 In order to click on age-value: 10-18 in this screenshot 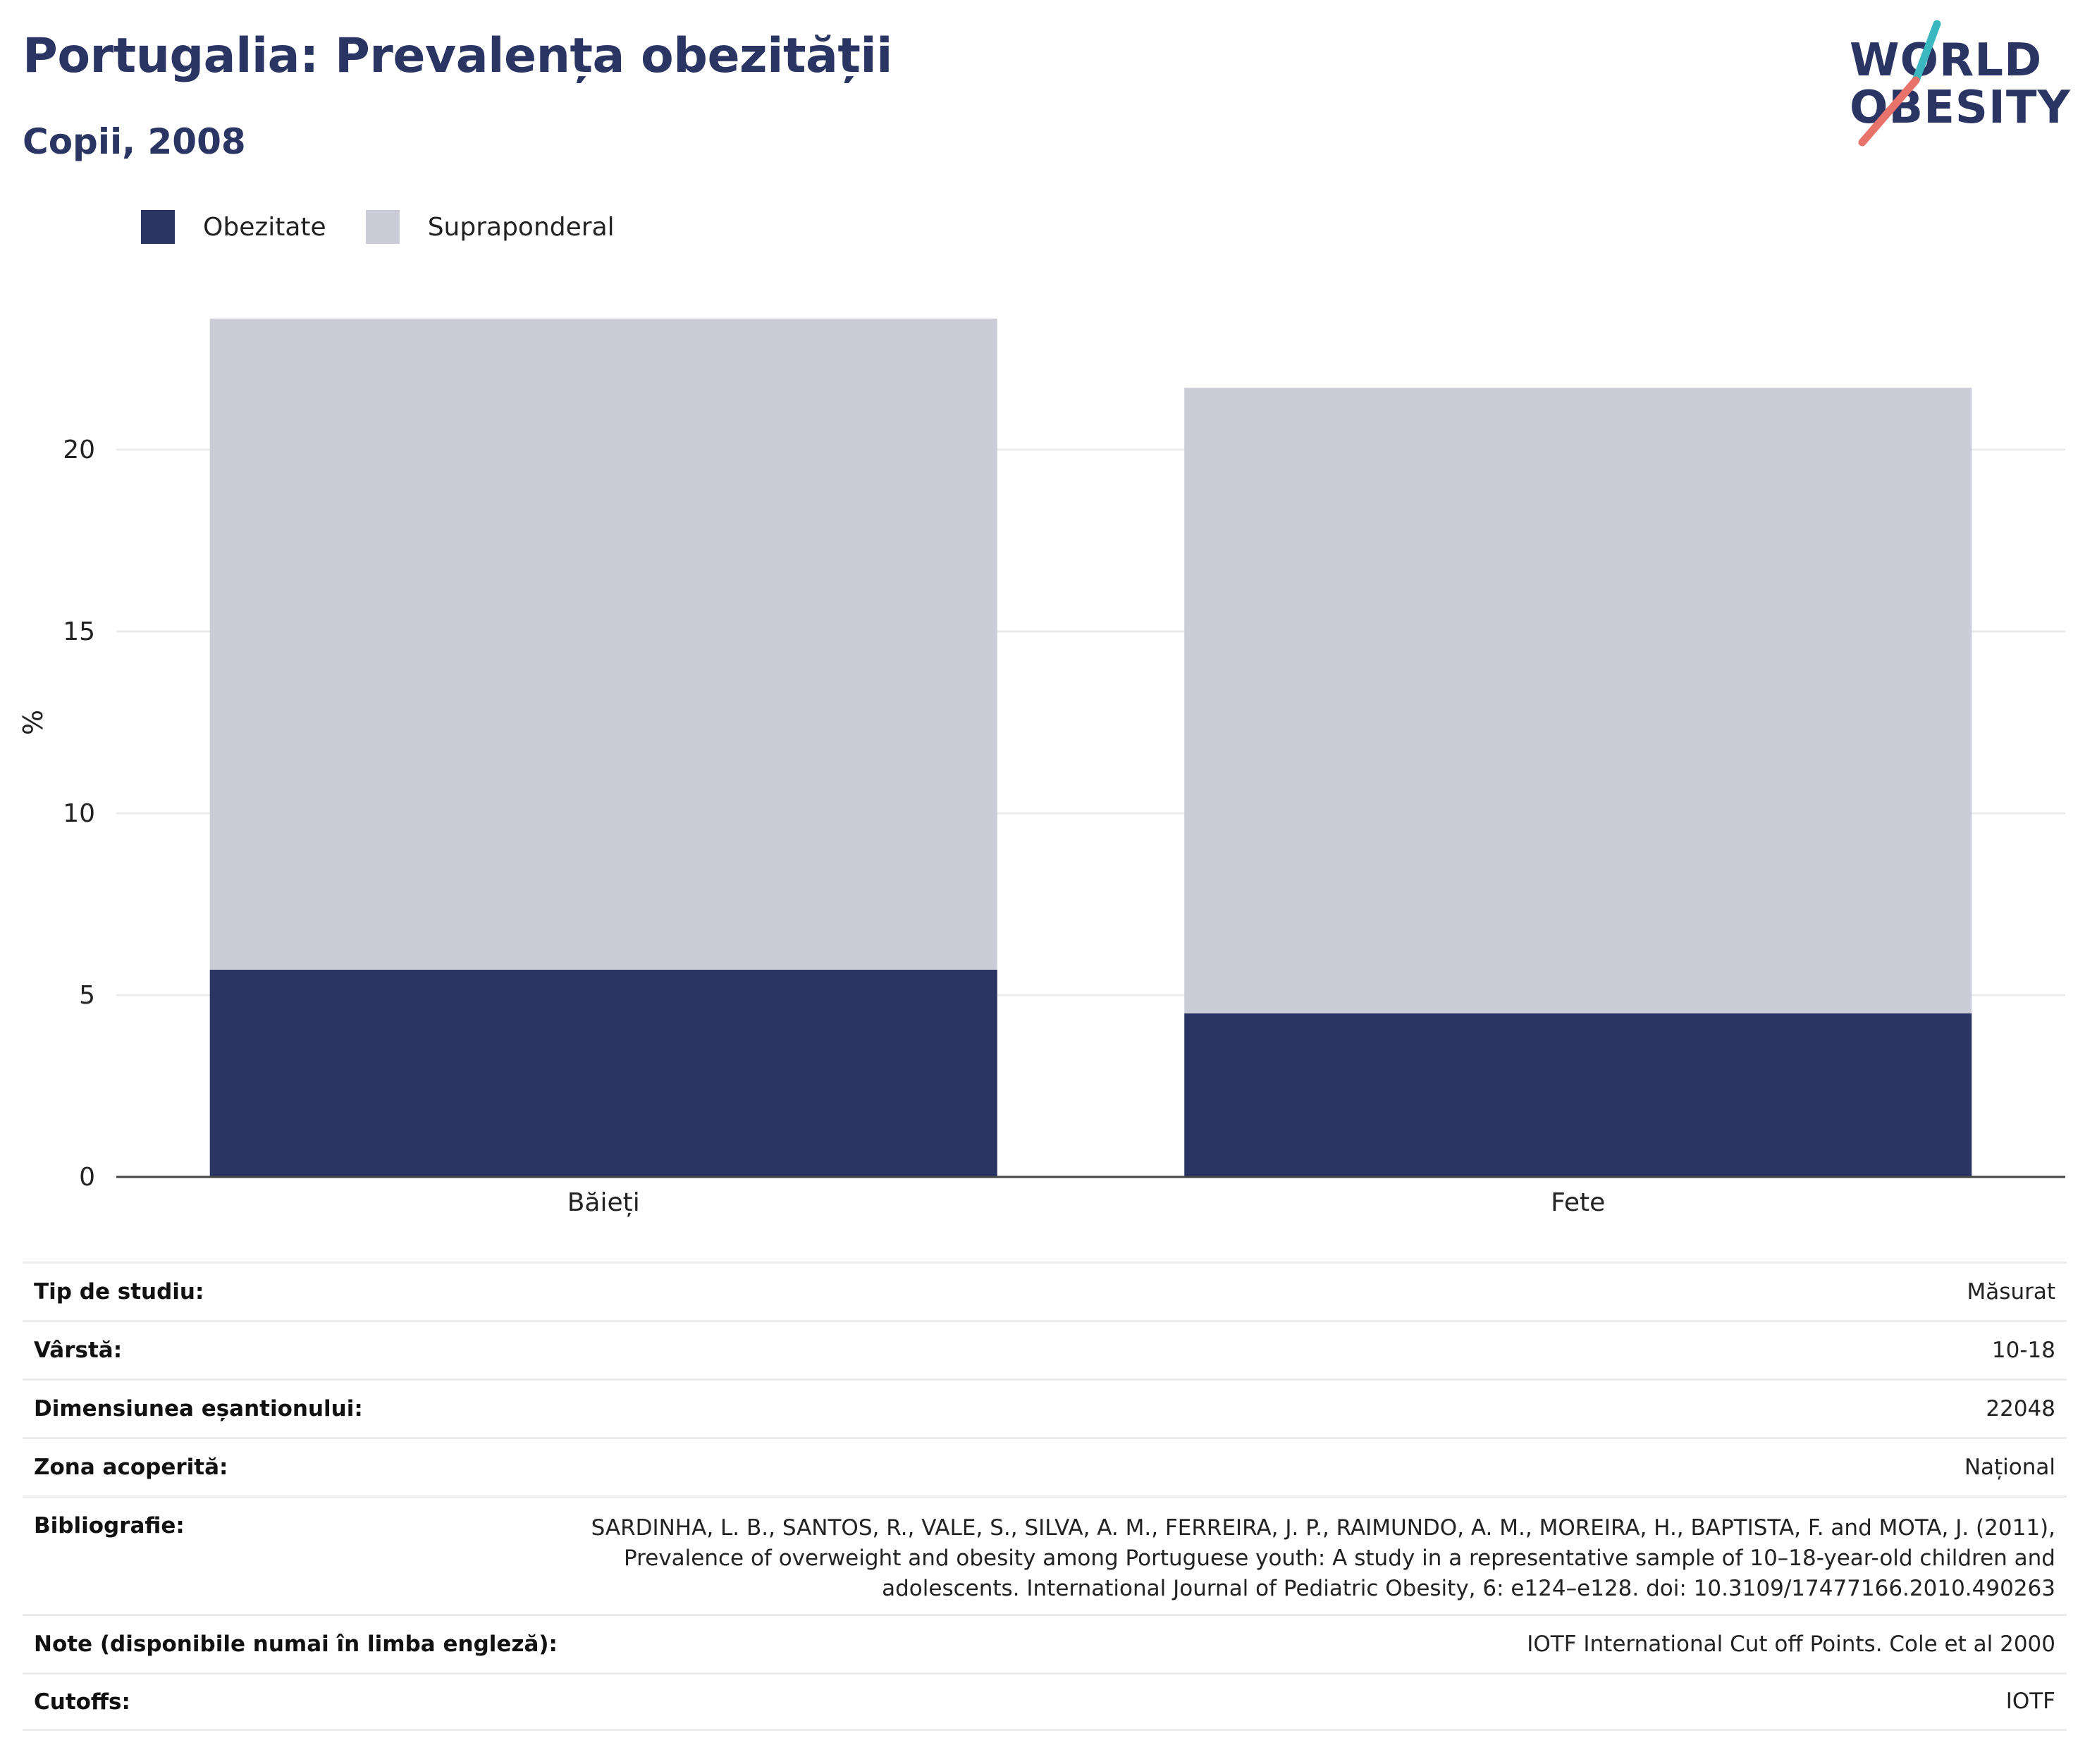, I will do `click(2023, 1350)`.